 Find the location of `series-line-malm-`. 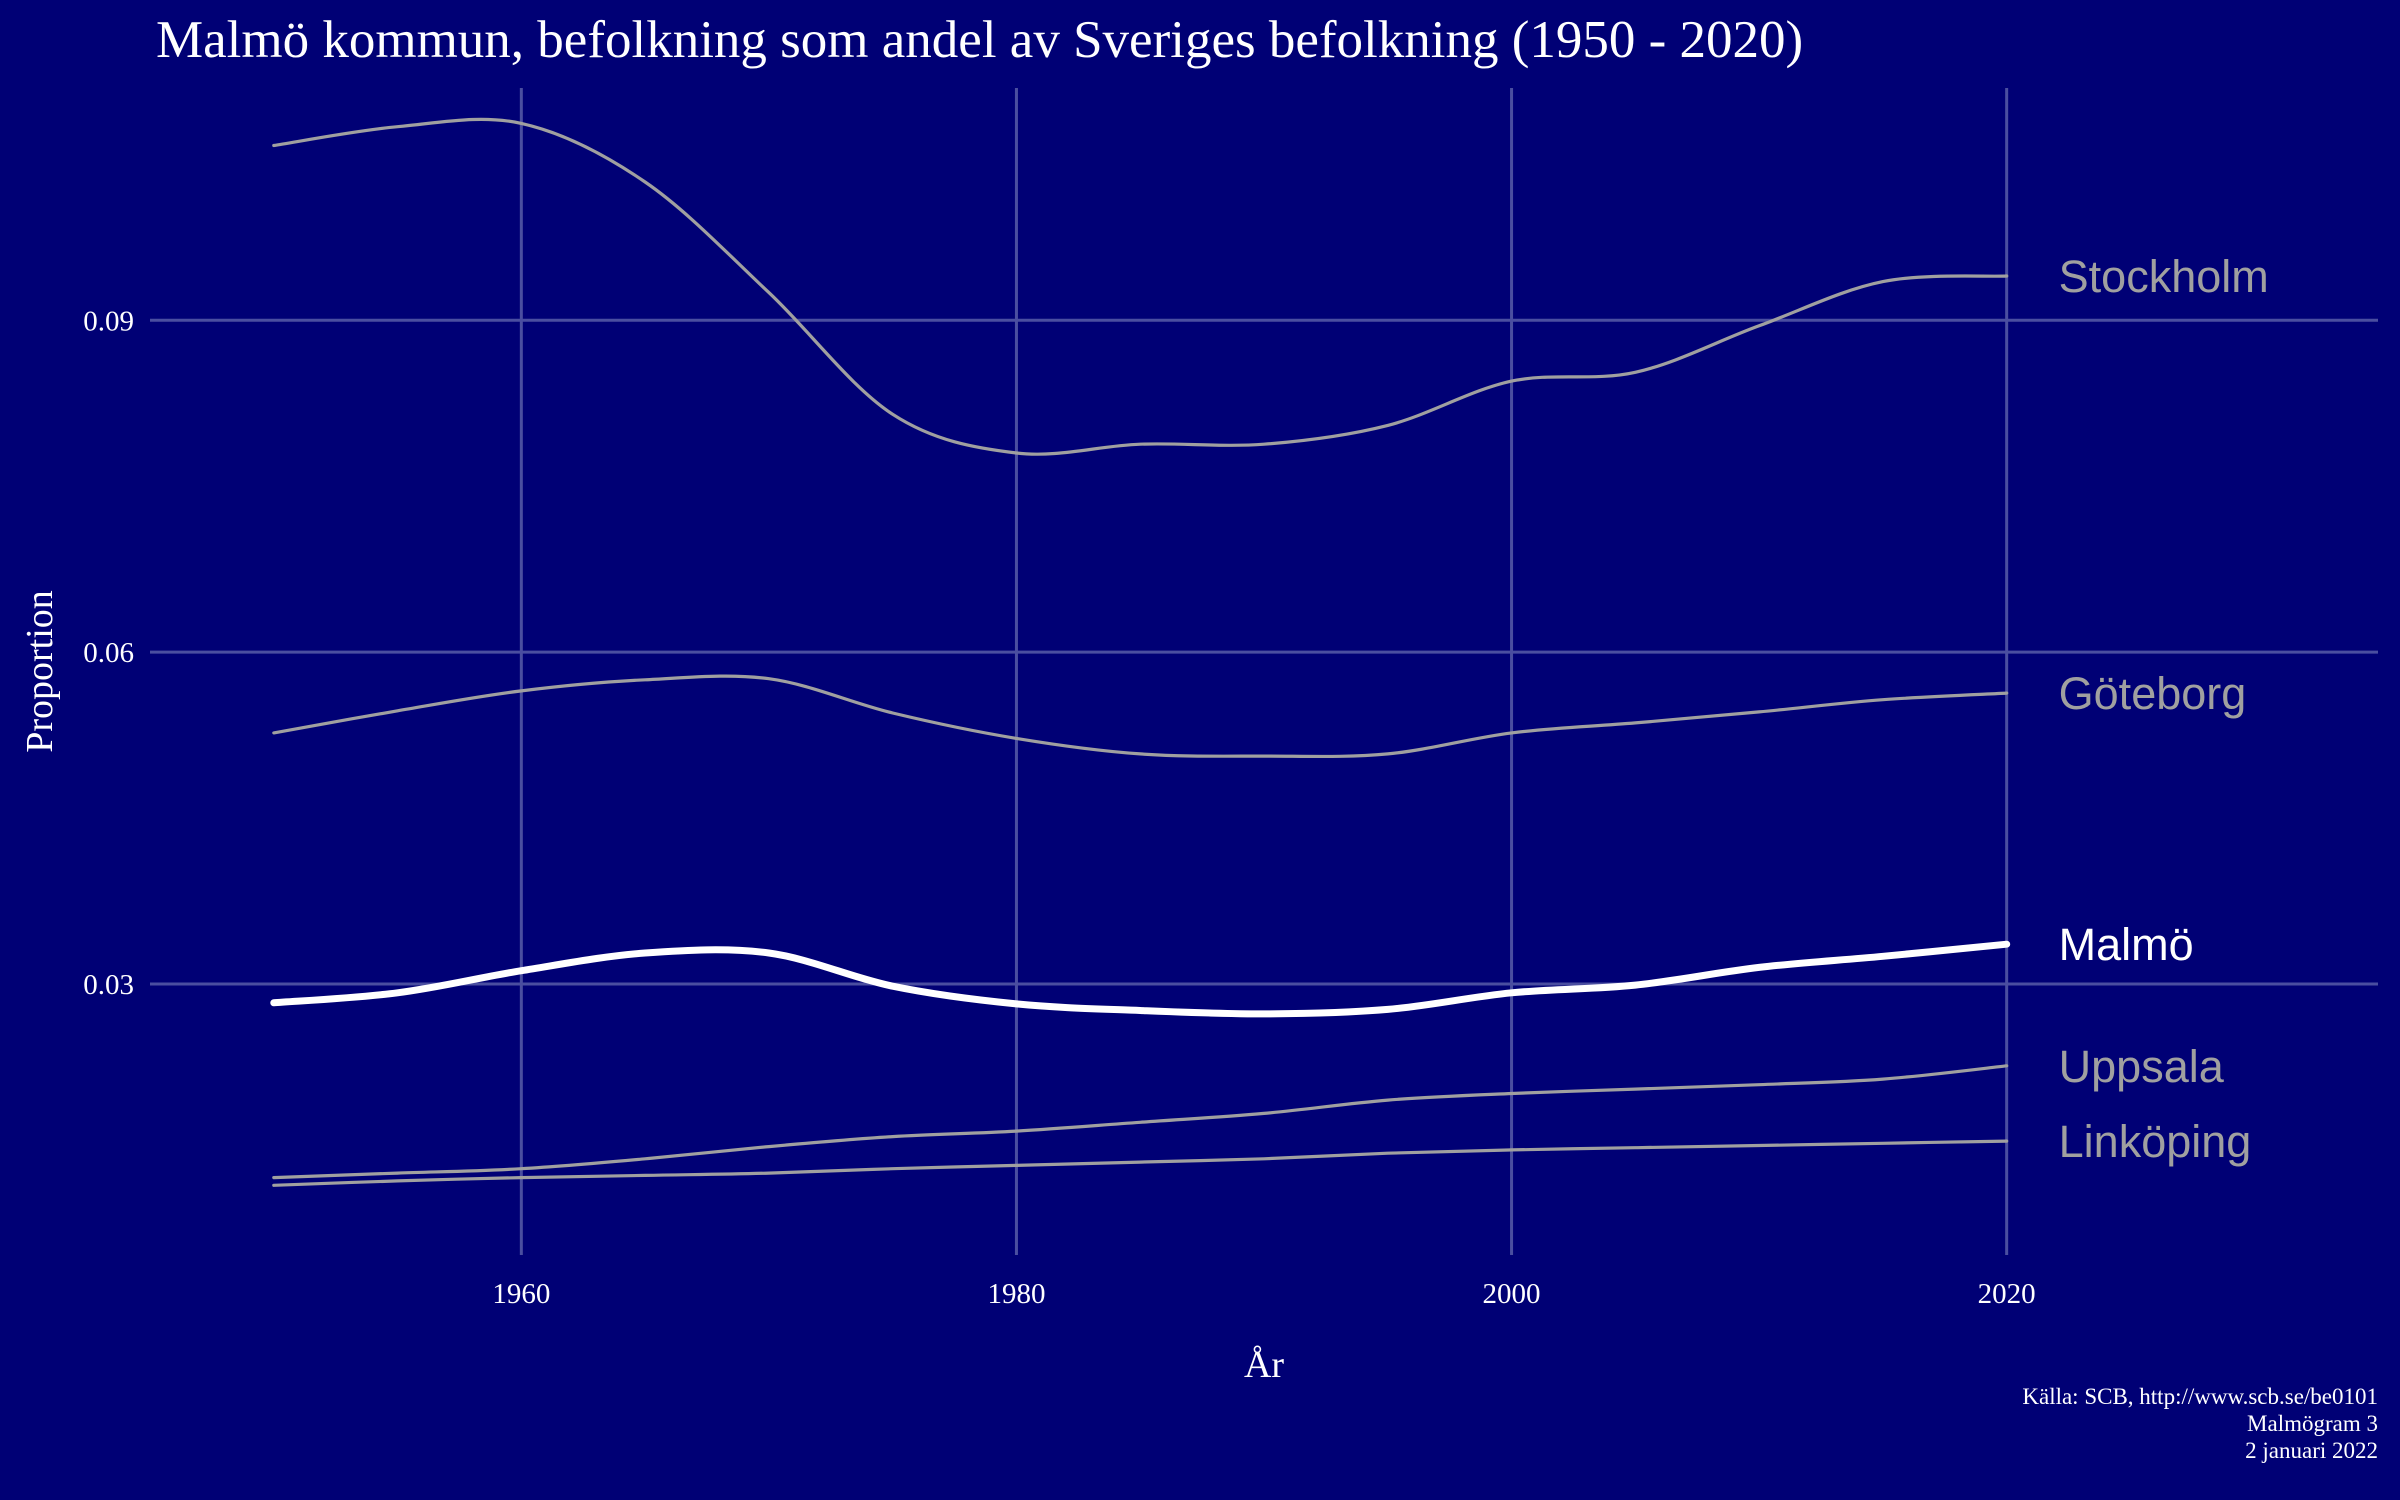

series-line-malm- is located at coordinates (1140, 979).